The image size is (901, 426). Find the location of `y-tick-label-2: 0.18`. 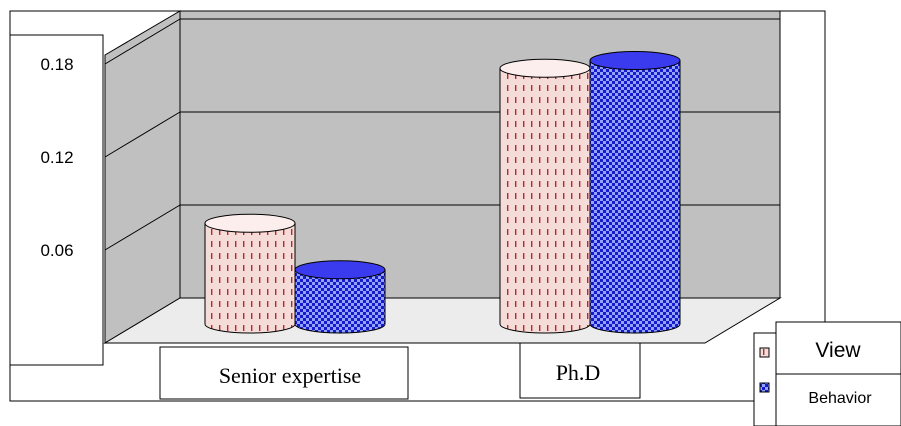

y-tick-label-2: 0.18 is located at coordinates (56, 64).